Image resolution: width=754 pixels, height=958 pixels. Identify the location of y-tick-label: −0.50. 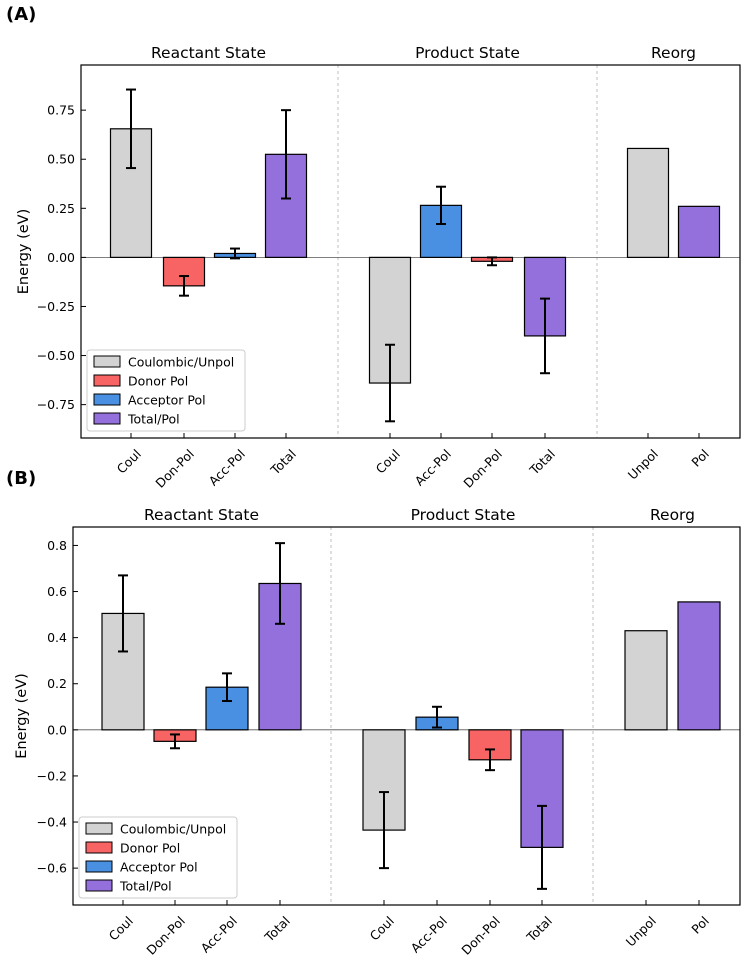
(56, 355).